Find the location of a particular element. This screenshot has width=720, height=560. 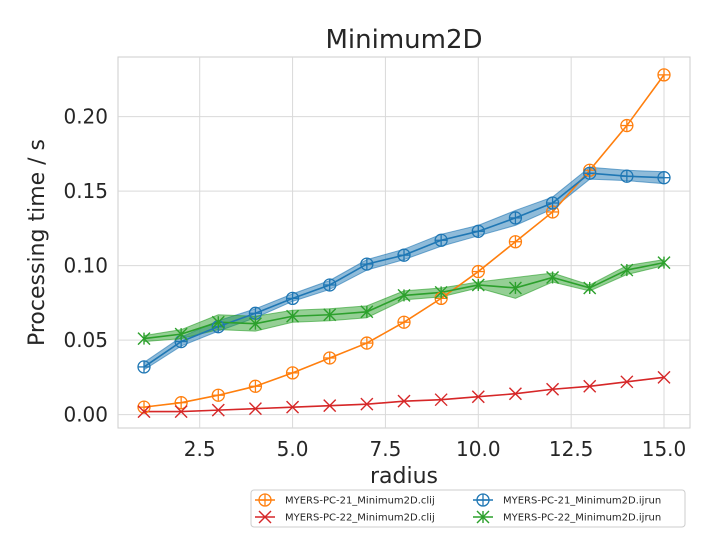

y-axis-title: Processing time / s is located at coordinates (37, 242).